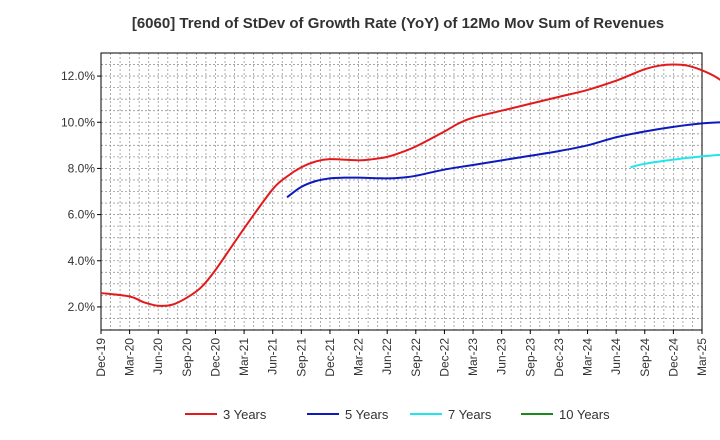 The height and width of the screenshot is (440, 720). What do you see at coordinates (584, 414) in the screenshot?
I see `legend-label-10-years: 10 Years` at bounding box center [584, 414].